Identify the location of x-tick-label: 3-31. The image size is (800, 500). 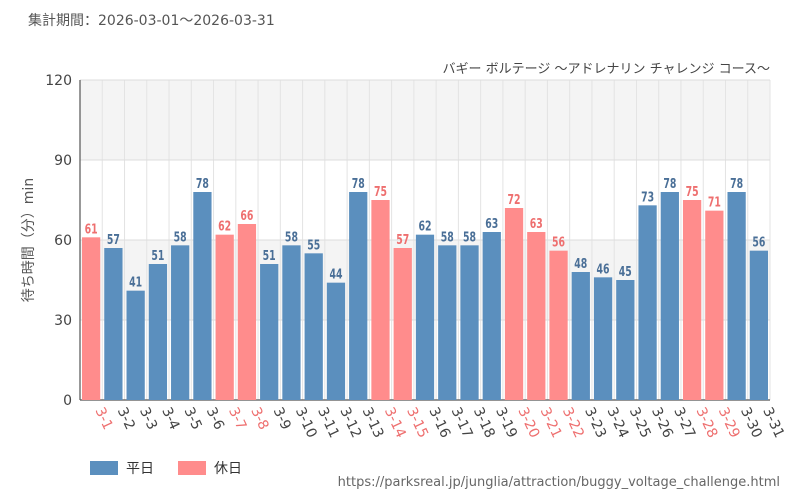
(773, 423).